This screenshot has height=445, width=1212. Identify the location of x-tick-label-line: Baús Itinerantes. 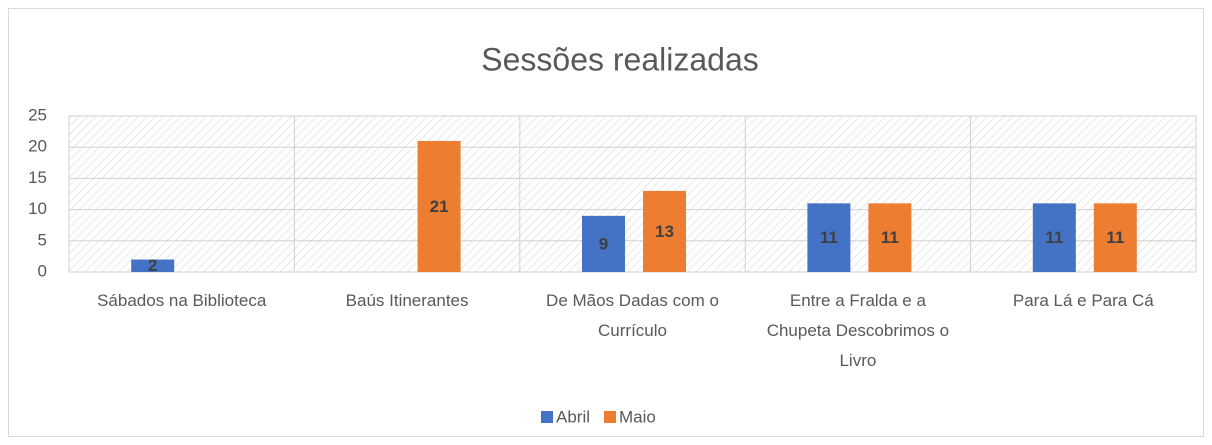
(407, 300).